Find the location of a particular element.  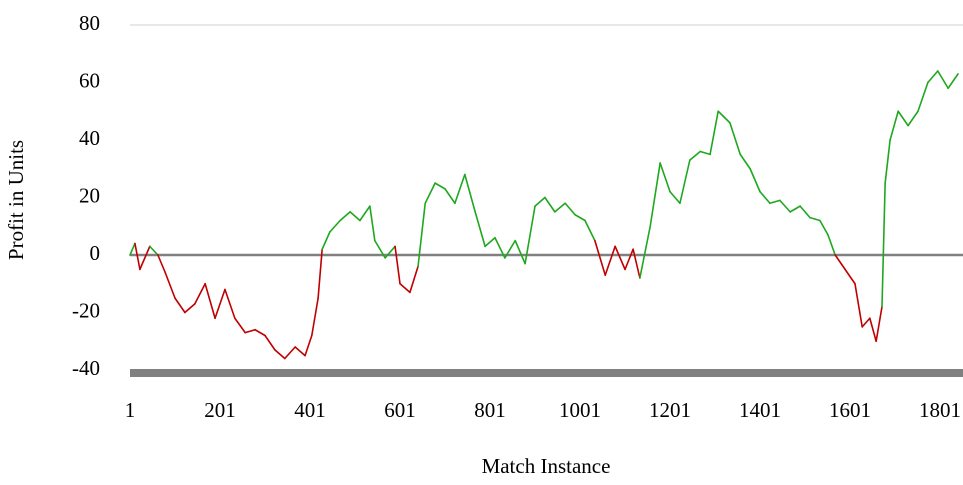

x-tick-label: 201 is located at coordinates (220, 410).